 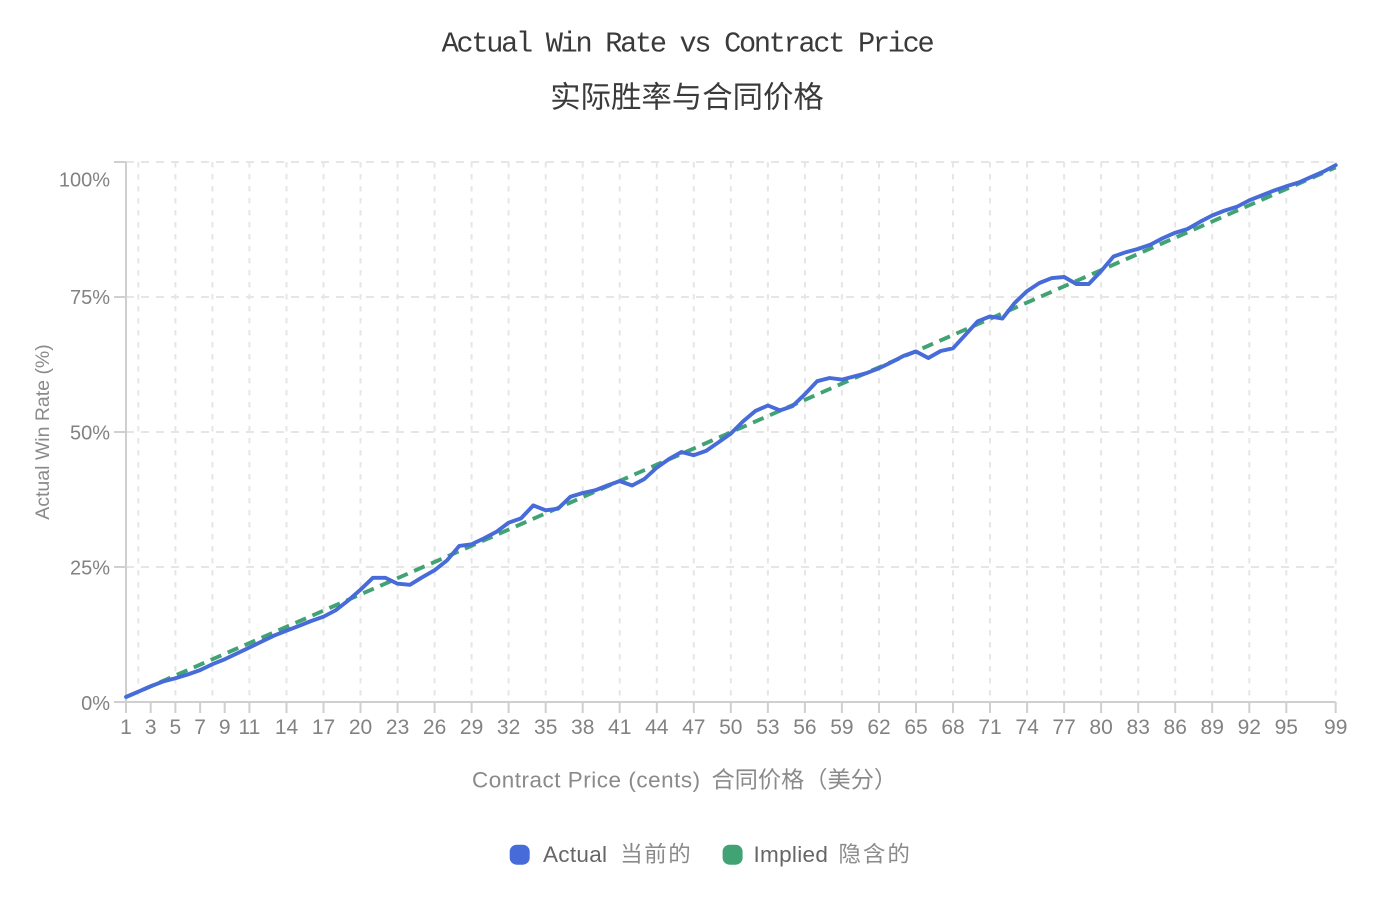 I want to click on svg-text: 26, so click(x=434, y=727).